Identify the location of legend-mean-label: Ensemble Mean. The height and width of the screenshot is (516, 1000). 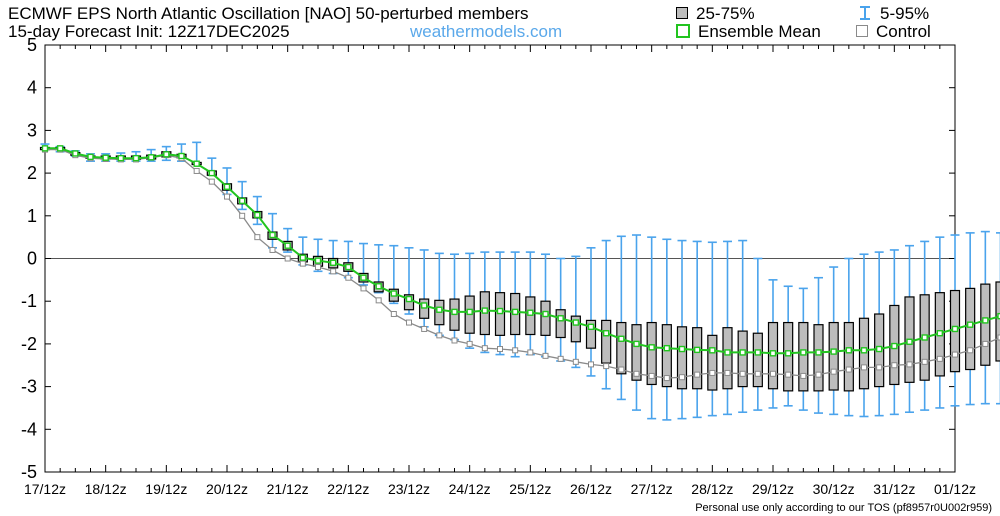
(759, 31).